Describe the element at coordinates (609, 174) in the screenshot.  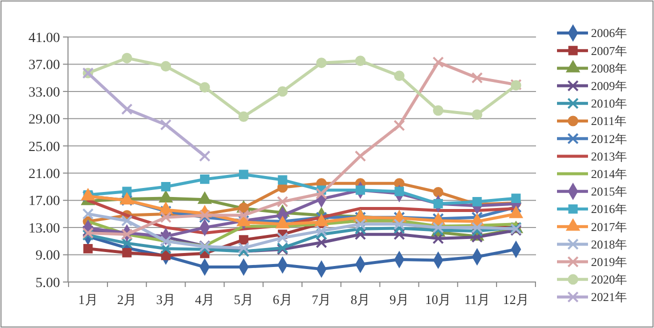
I see `legend-label: 2014年` at that location.